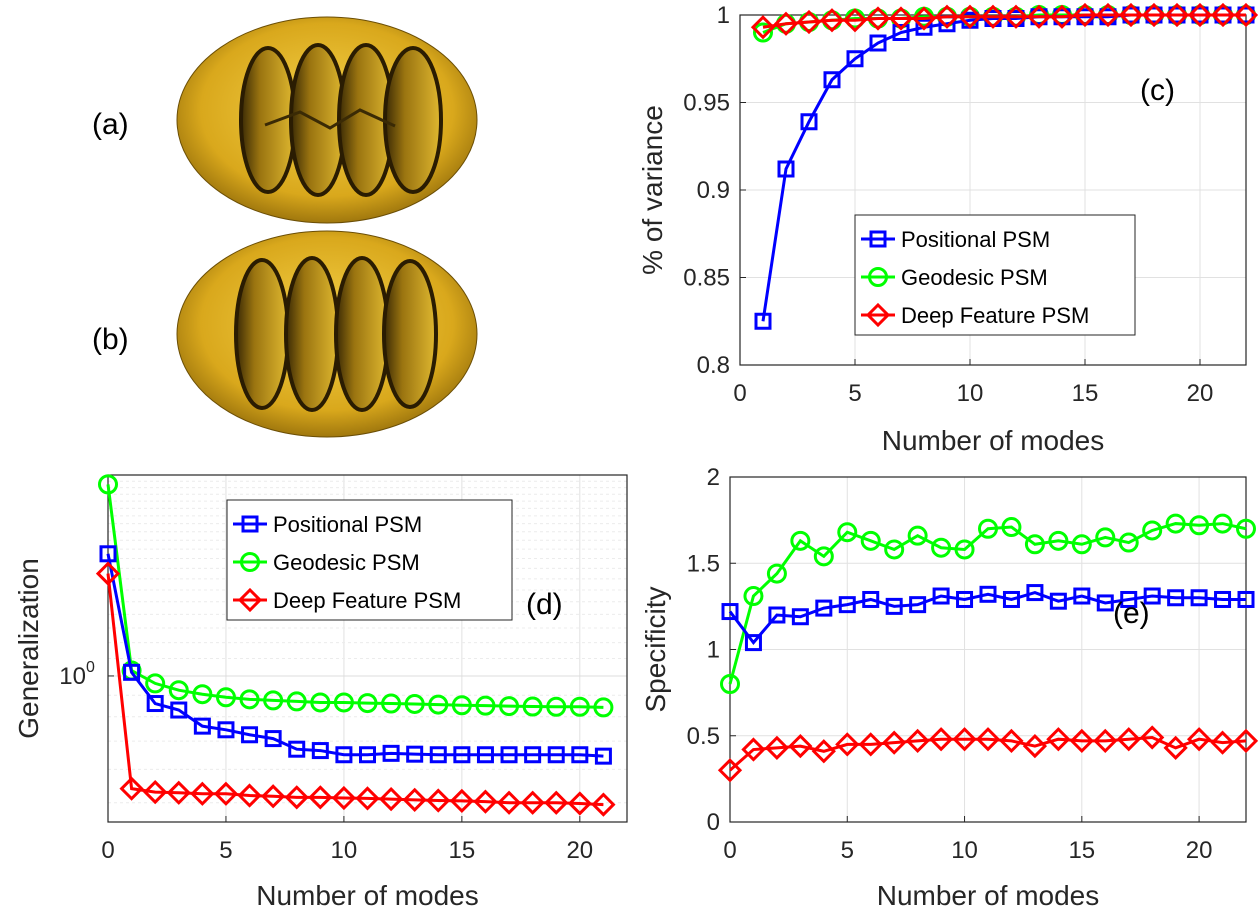  What do you see at coordinates (988, 603) in the screenshot?
I see `series-geodesic-psm` at bounding box center [988, 603].